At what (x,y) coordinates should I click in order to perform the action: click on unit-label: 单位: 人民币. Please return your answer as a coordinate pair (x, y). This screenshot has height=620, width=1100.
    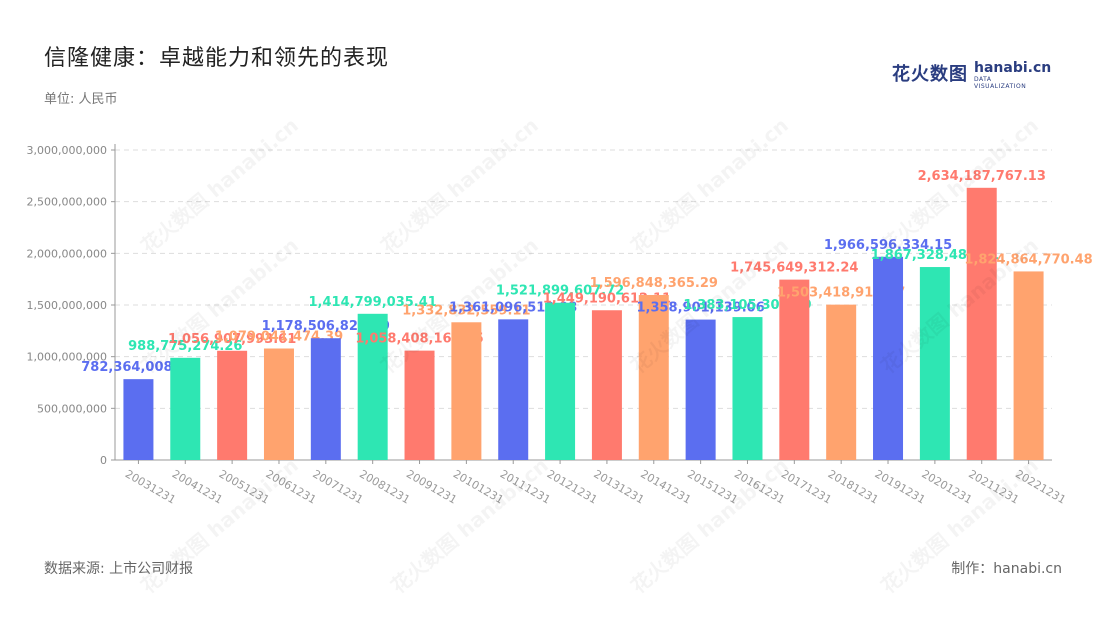
    Looking at the image, I should click on (81, 99).